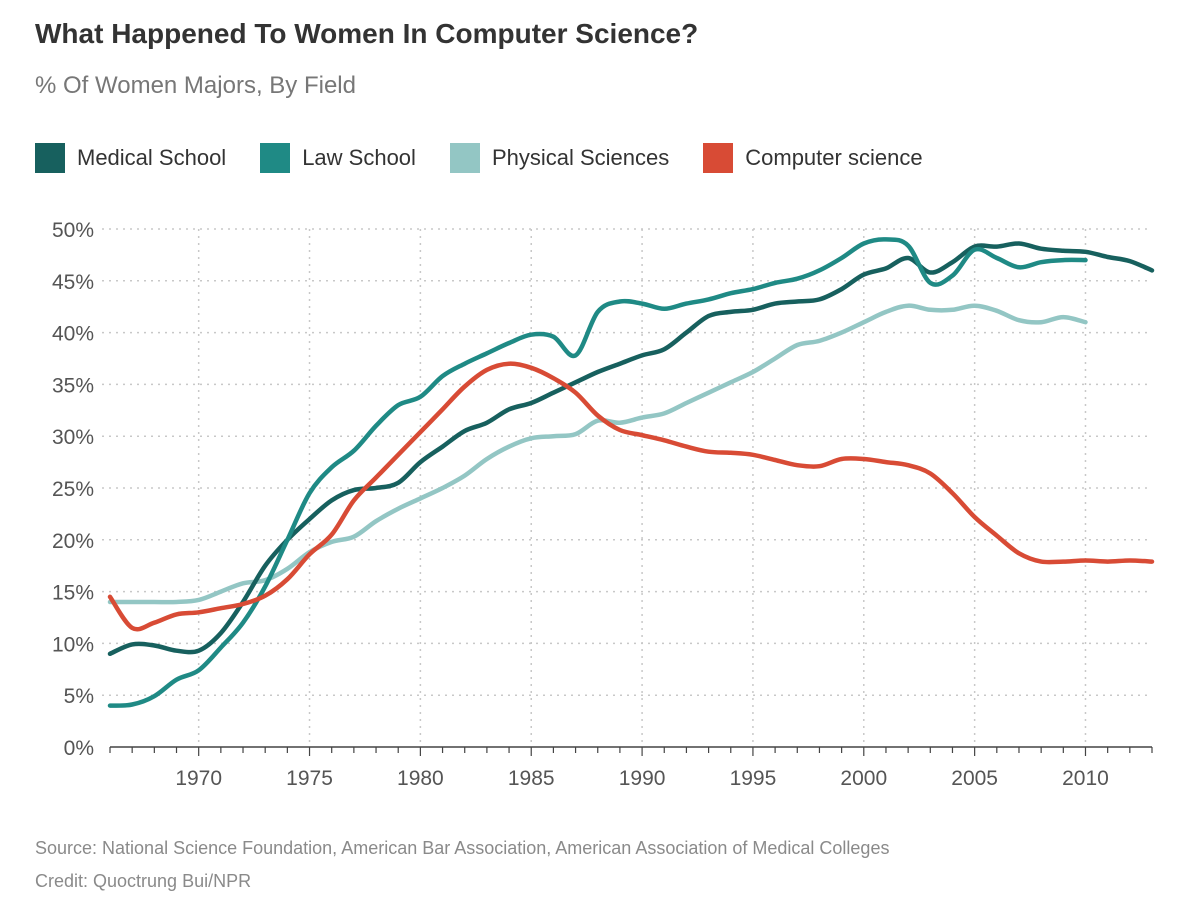 This screenshot has width=1200, height=913. What do you see at coordinates (79, 748) in the screenshot?
I see `y-tick-label: 0%` at bounding box center [79, 748].